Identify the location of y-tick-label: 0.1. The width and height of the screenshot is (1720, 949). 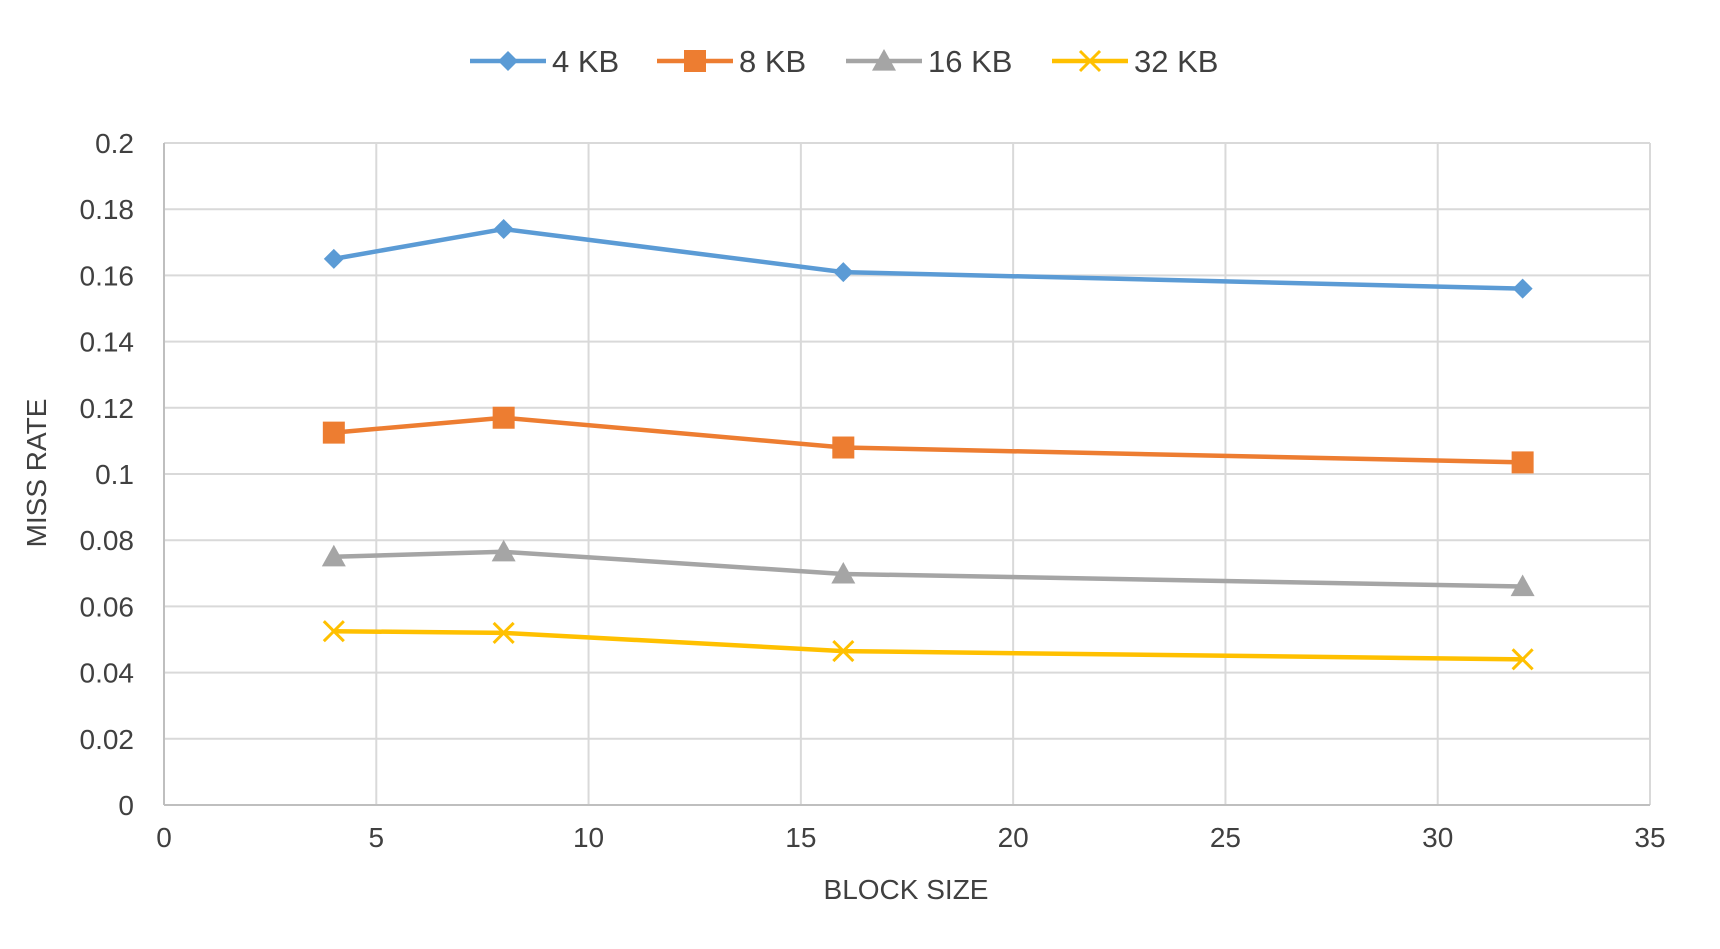
(114, 474).